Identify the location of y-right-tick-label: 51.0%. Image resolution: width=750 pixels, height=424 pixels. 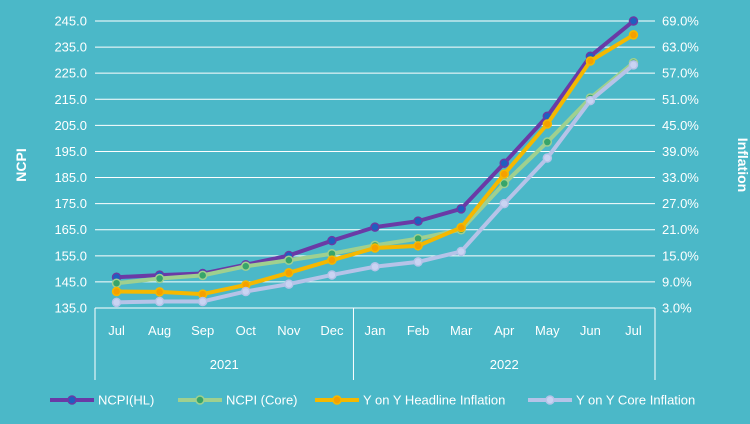
(680, 99).